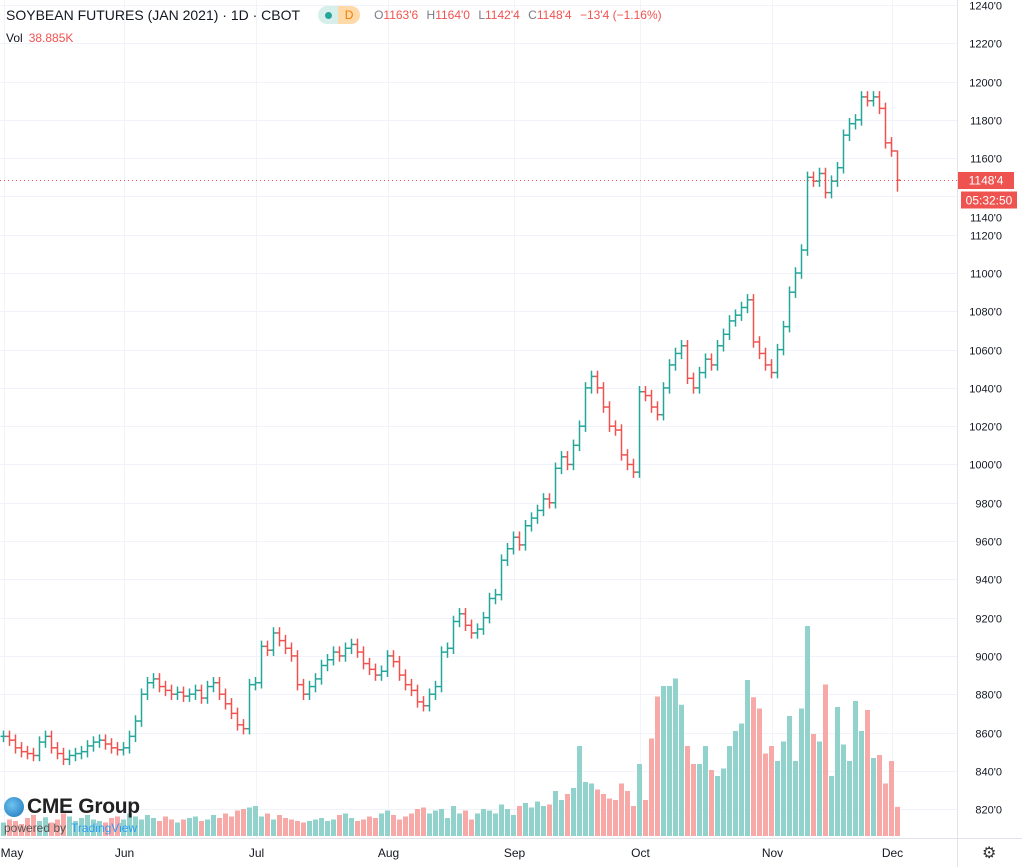 The image size is (1022, 867). Describe the element at coordinates (502, 15) in the screenshot. I see `low-value: 1142'4` at that location.